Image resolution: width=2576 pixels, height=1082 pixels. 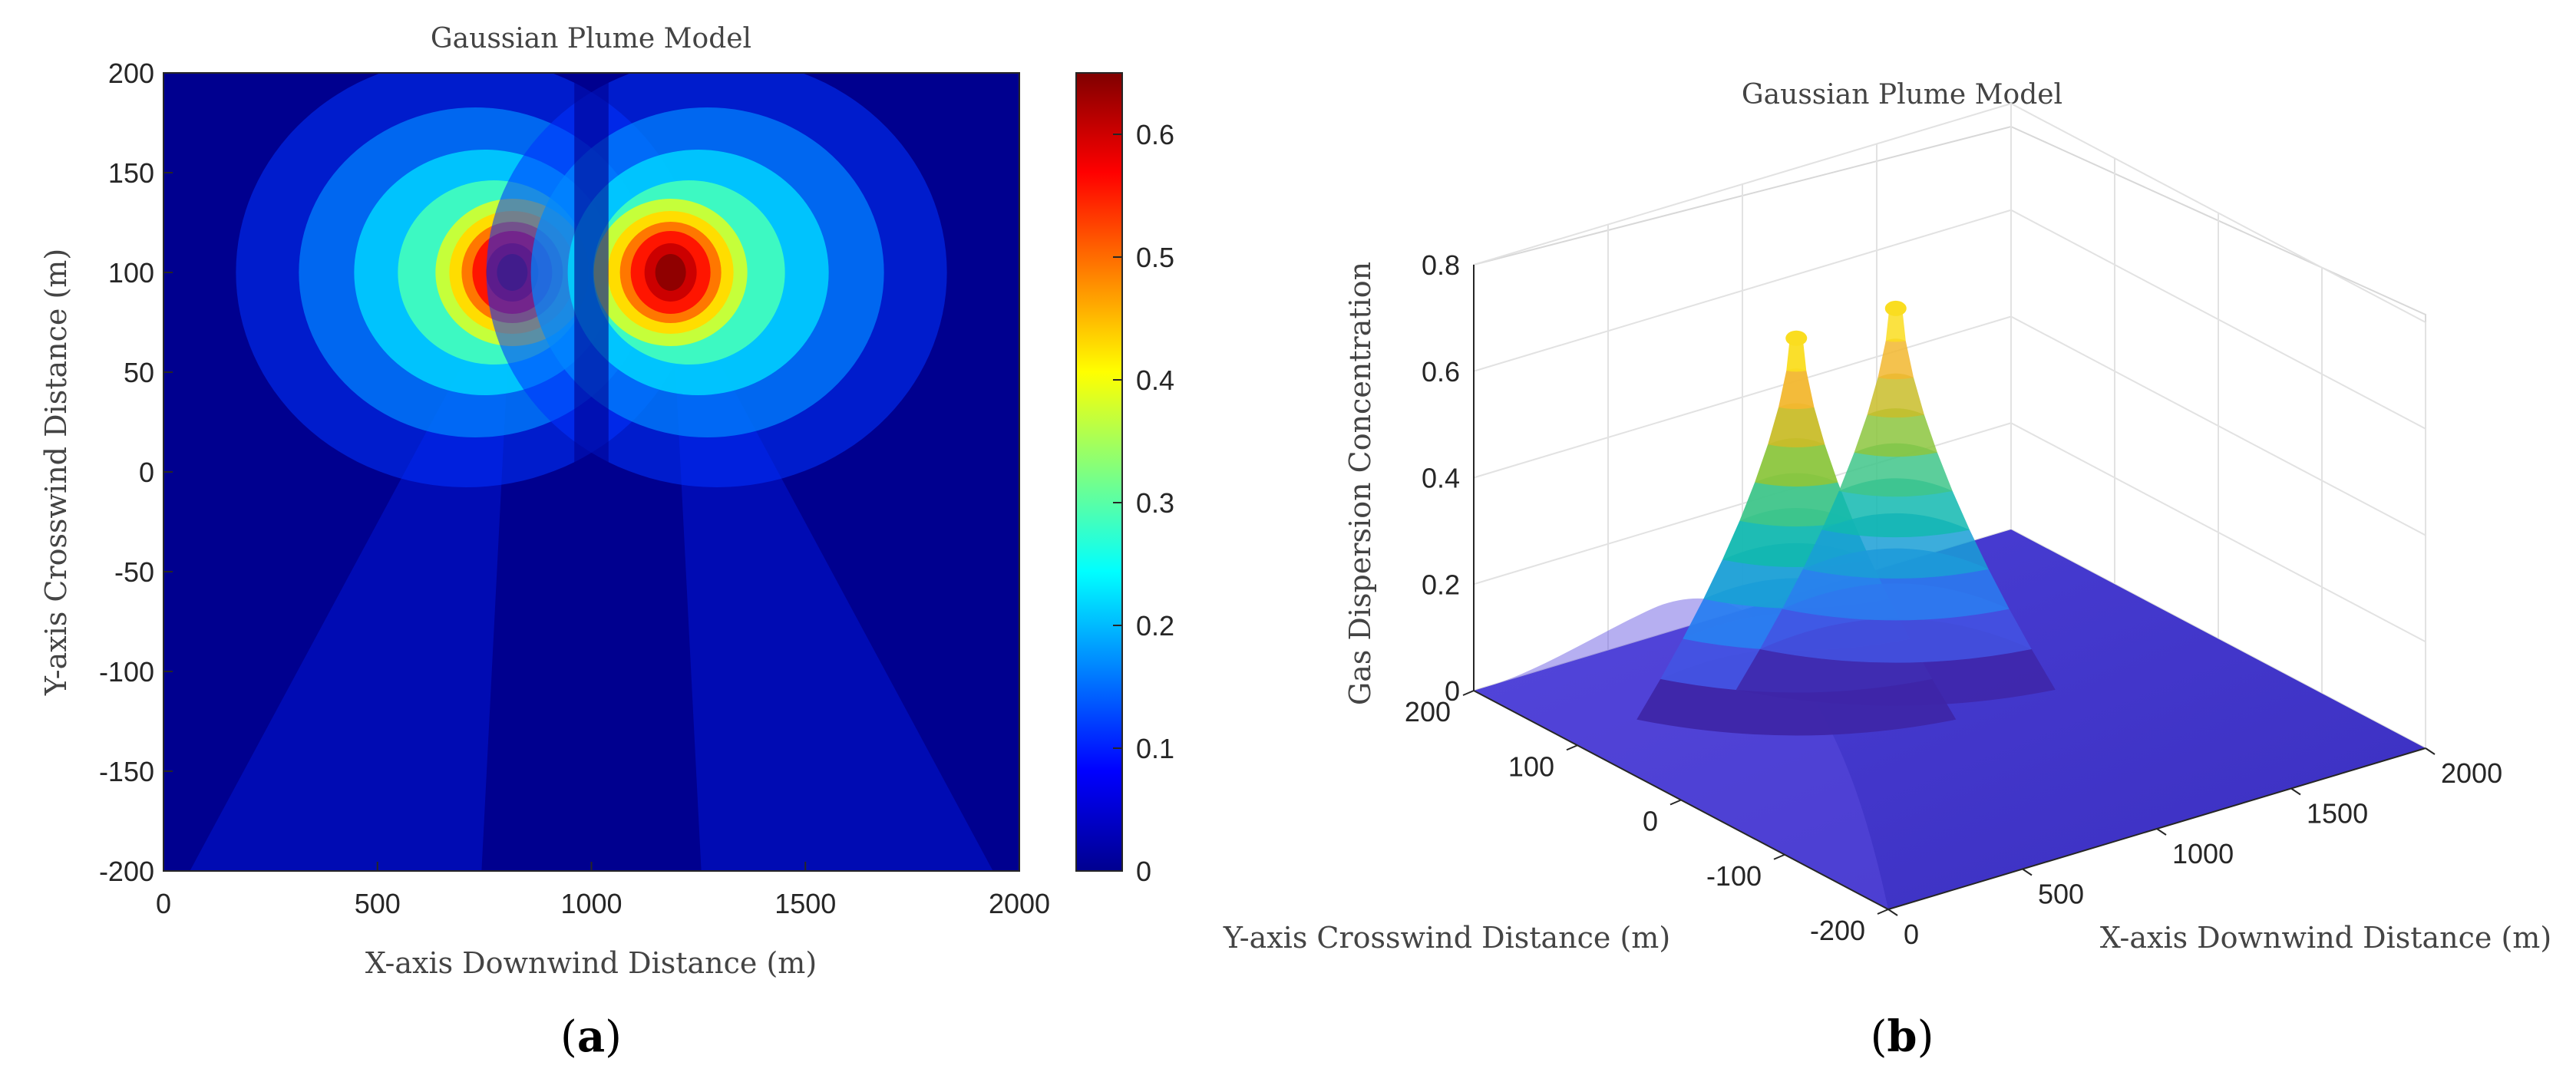 I want to click on colorbar-tick-label: 0.6, so click(x=1155, y=134).